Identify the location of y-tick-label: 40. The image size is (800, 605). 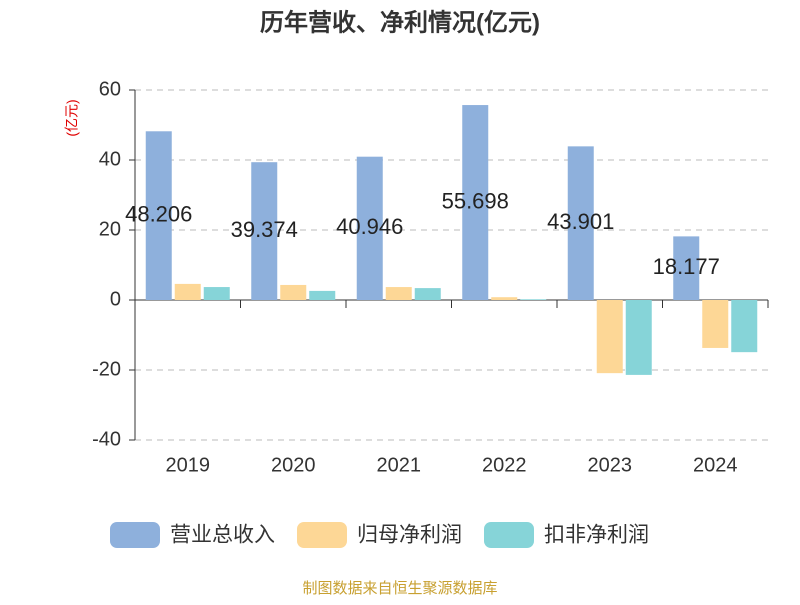
(110, 159).